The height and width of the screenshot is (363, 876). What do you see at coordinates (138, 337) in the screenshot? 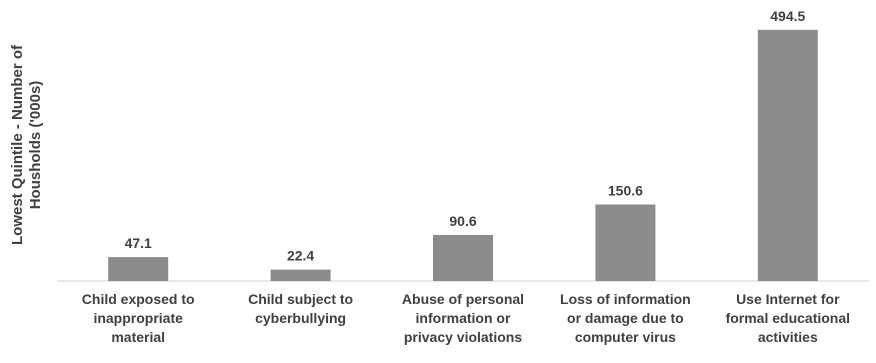
I see `category-label-1-line-3: material` at bounding box center [138, 337].